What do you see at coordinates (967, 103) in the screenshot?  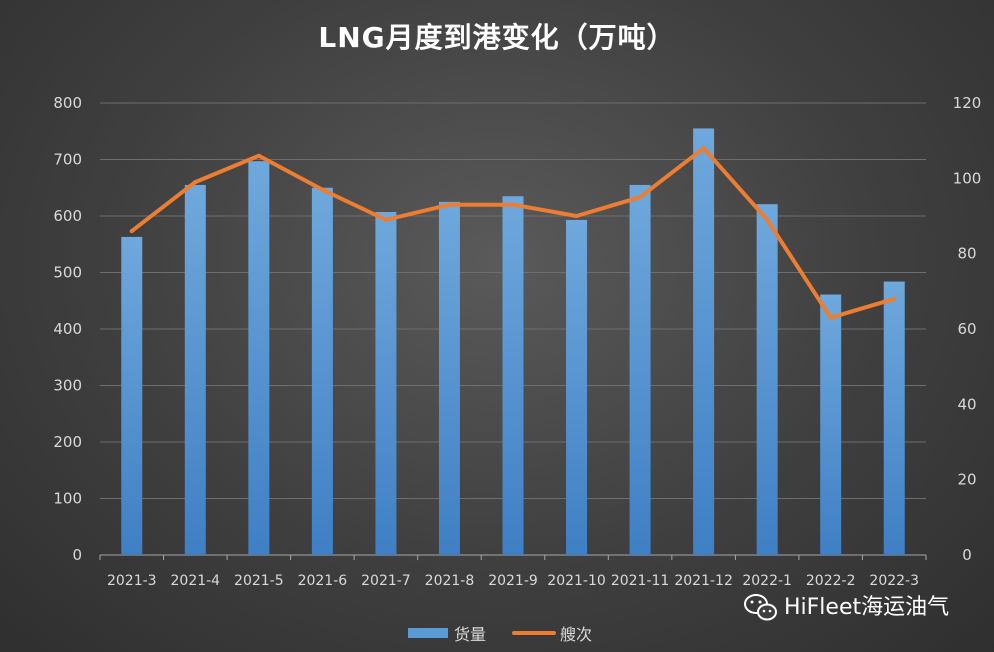 I see `y-right-tick-label: 120` at bounding box center [967, 103].